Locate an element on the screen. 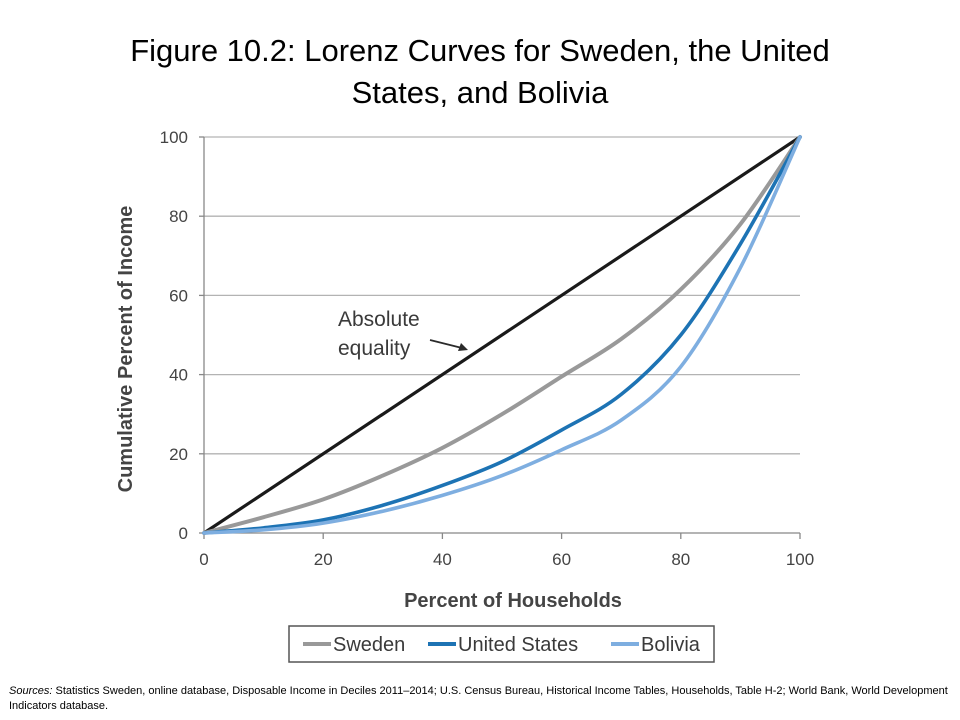  legend-box is located at coordinates (501, 644).